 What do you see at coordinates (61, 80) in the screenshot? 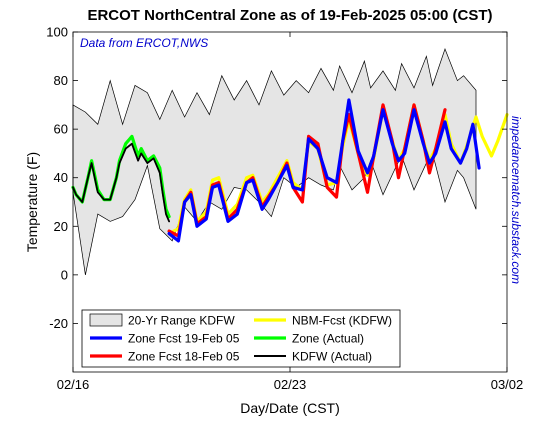
I see `y-tick-label: 80` at bounding box center [61, 80].